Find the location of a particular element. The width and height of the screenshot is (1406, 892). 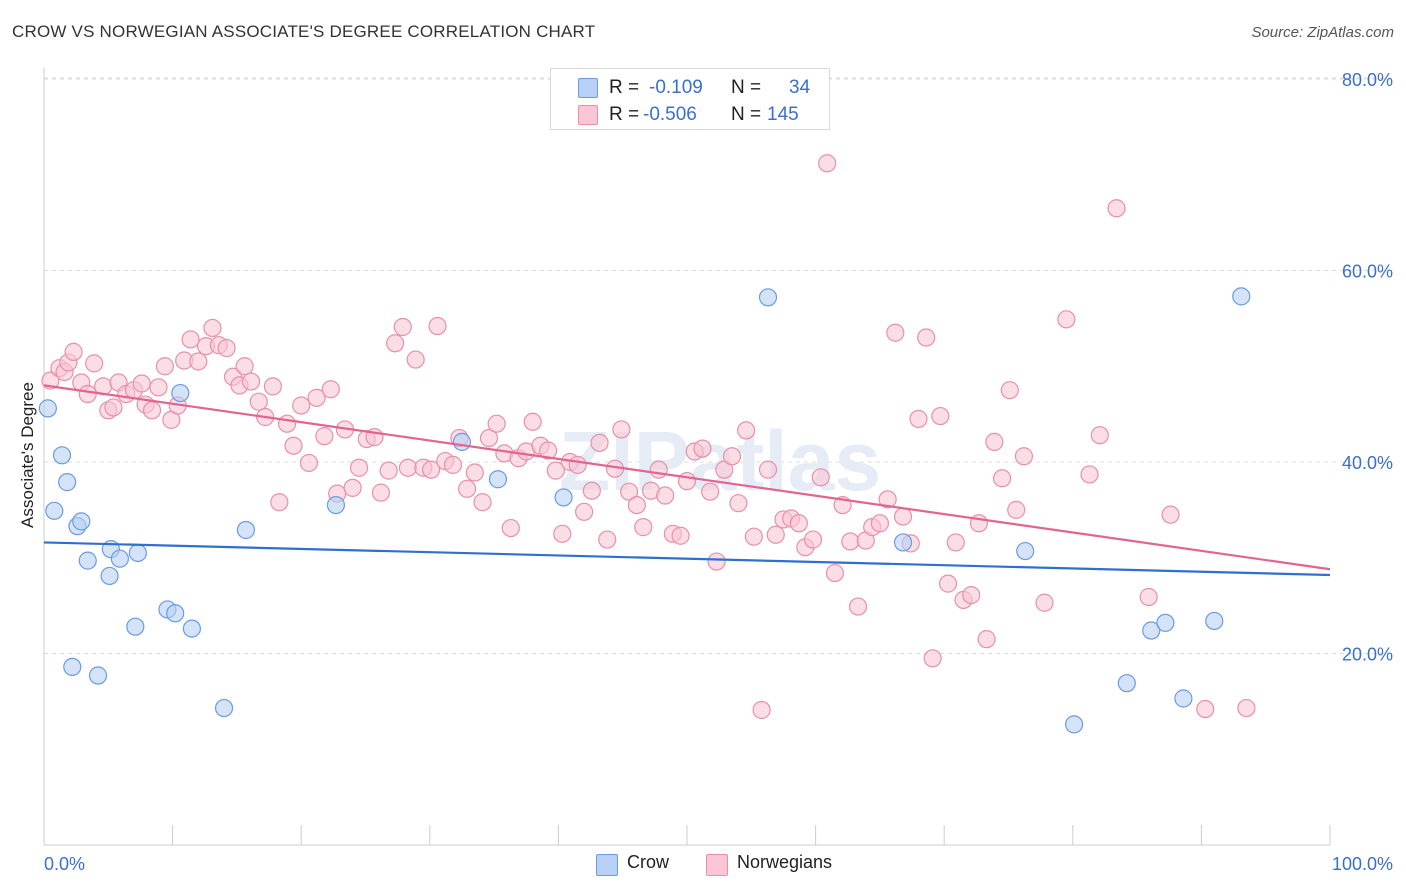

norwegians-n-value: 145 is located at coordinates (783, 114).